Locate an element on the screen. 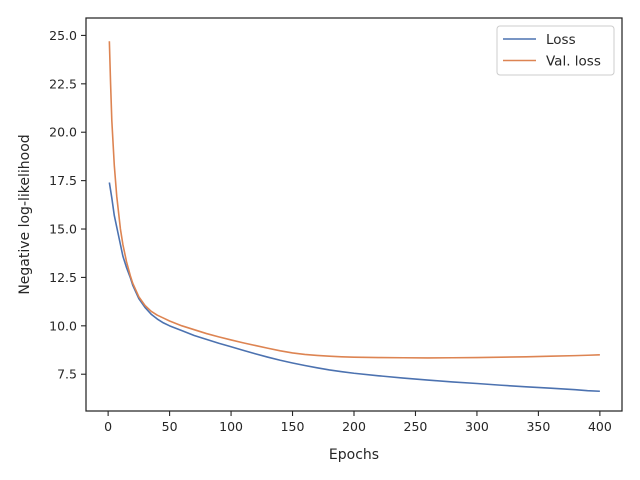 This screenshot has width=640, height=480. legend-label-val-loss: Val. loss is located at coordinates (573, 62).